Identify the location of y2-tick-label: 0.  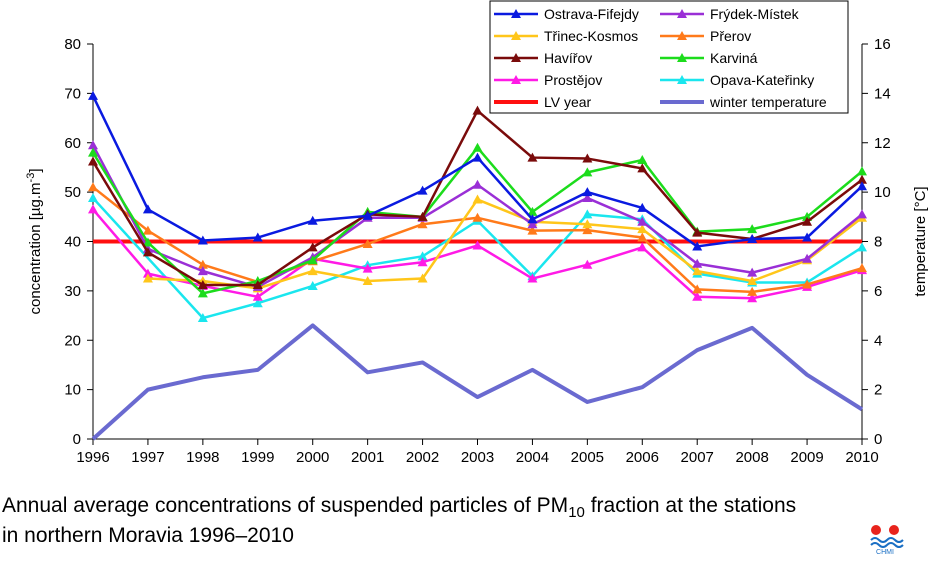
(878, 439).